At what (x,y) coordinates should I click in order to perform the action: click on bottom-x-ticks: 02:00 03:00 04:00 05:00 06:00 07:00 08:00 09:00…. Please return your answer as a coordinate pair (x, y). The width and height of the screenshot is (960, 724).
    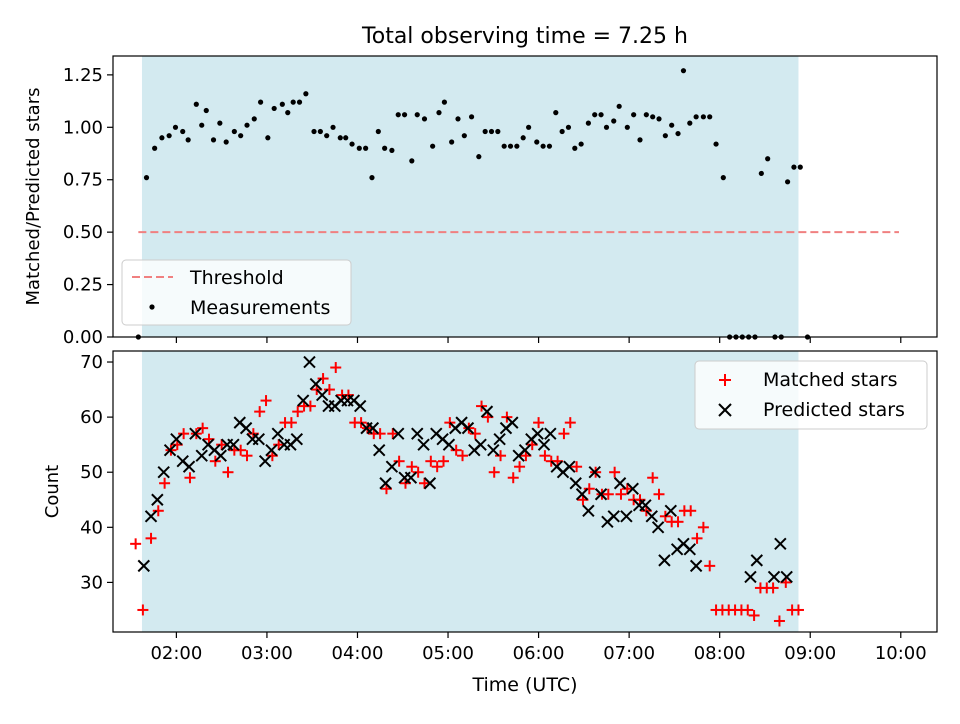
    Looking at the image, I should click on (538, 648).